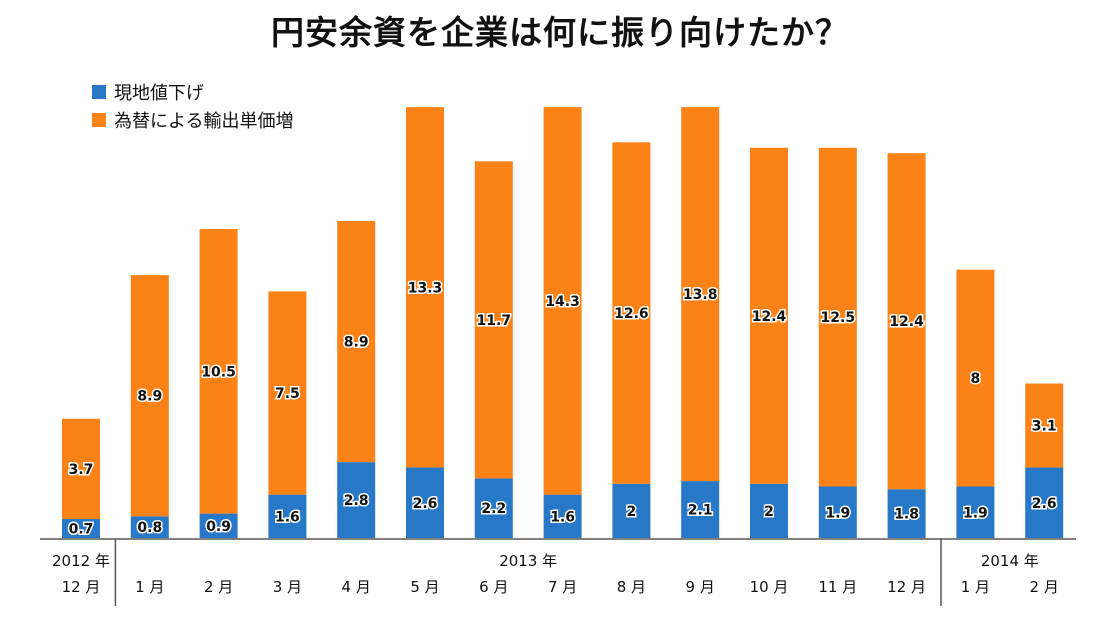 The image size is (1120, 631). I want to click on data-label: 12.6, so click(631, 314).